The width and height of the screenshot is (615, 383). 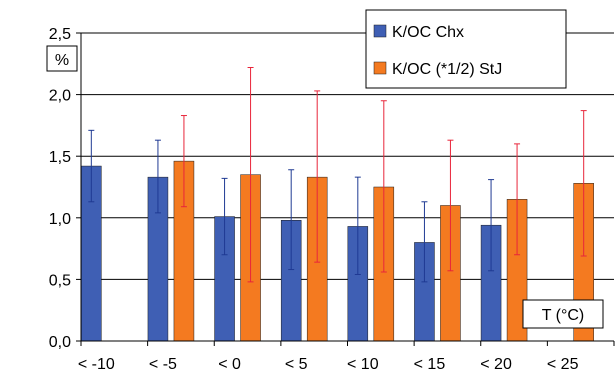 I want to click on legend-label-series-2: K/OC (*1/2) StJ, so click(x=447, y=69).